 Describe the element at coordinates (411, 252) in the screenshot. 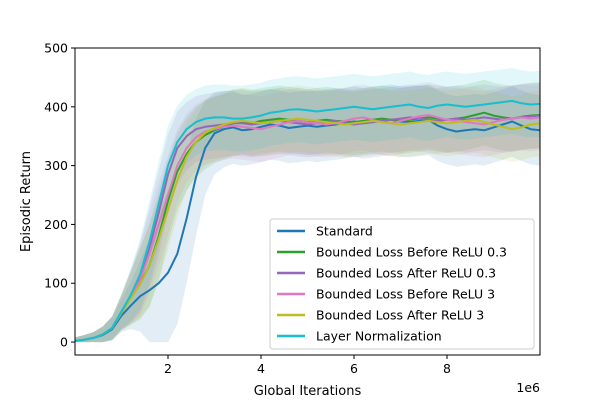

I see `legend-label-bounded-loss-before-relu-0-3: Bounded Loss Before ReLU 0.3` at that location.